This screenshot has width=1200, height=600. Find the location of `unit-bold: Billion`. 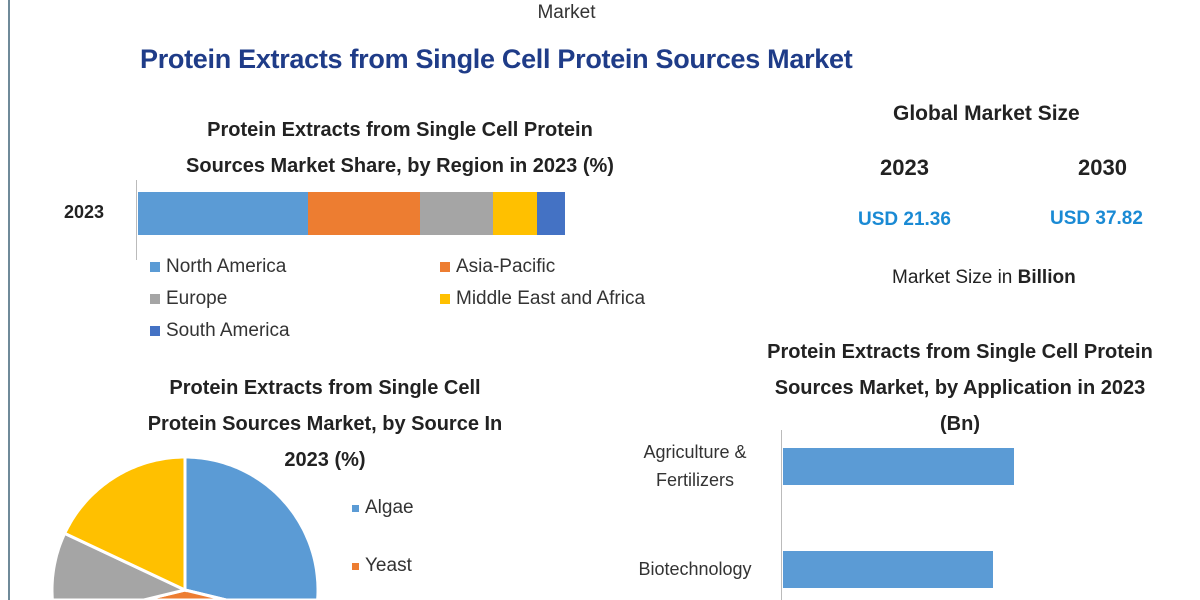

unit-bold: Billion is located at coordinates (1046, 277).